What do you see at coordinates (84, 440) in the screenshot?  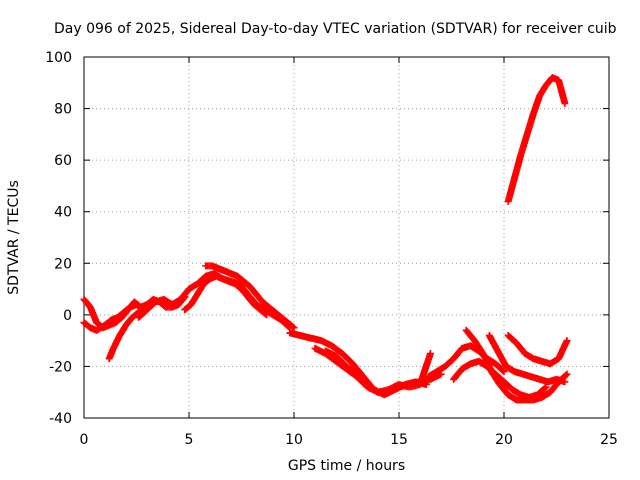 I see `x-tick-label: 0` at bounding box center [84, 440].